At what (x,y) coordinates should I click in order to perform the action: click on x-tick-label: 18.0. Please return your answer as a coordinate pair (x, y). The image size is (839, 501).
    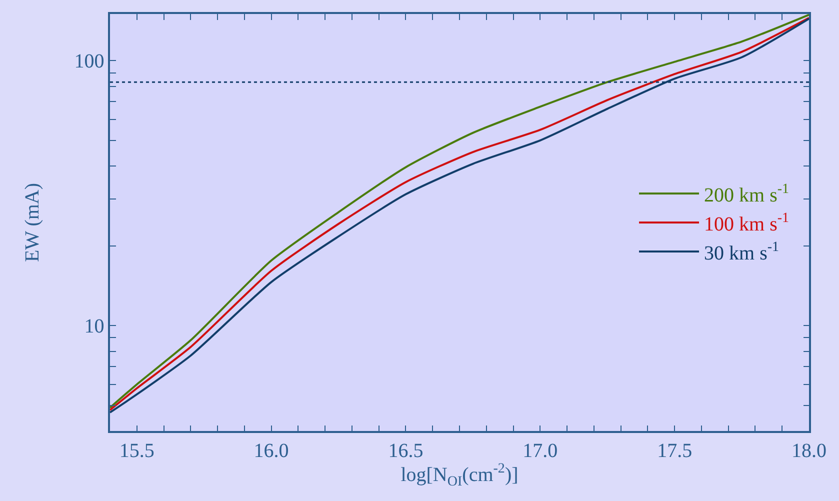
    Looking at the image, I should click on (809, 451).